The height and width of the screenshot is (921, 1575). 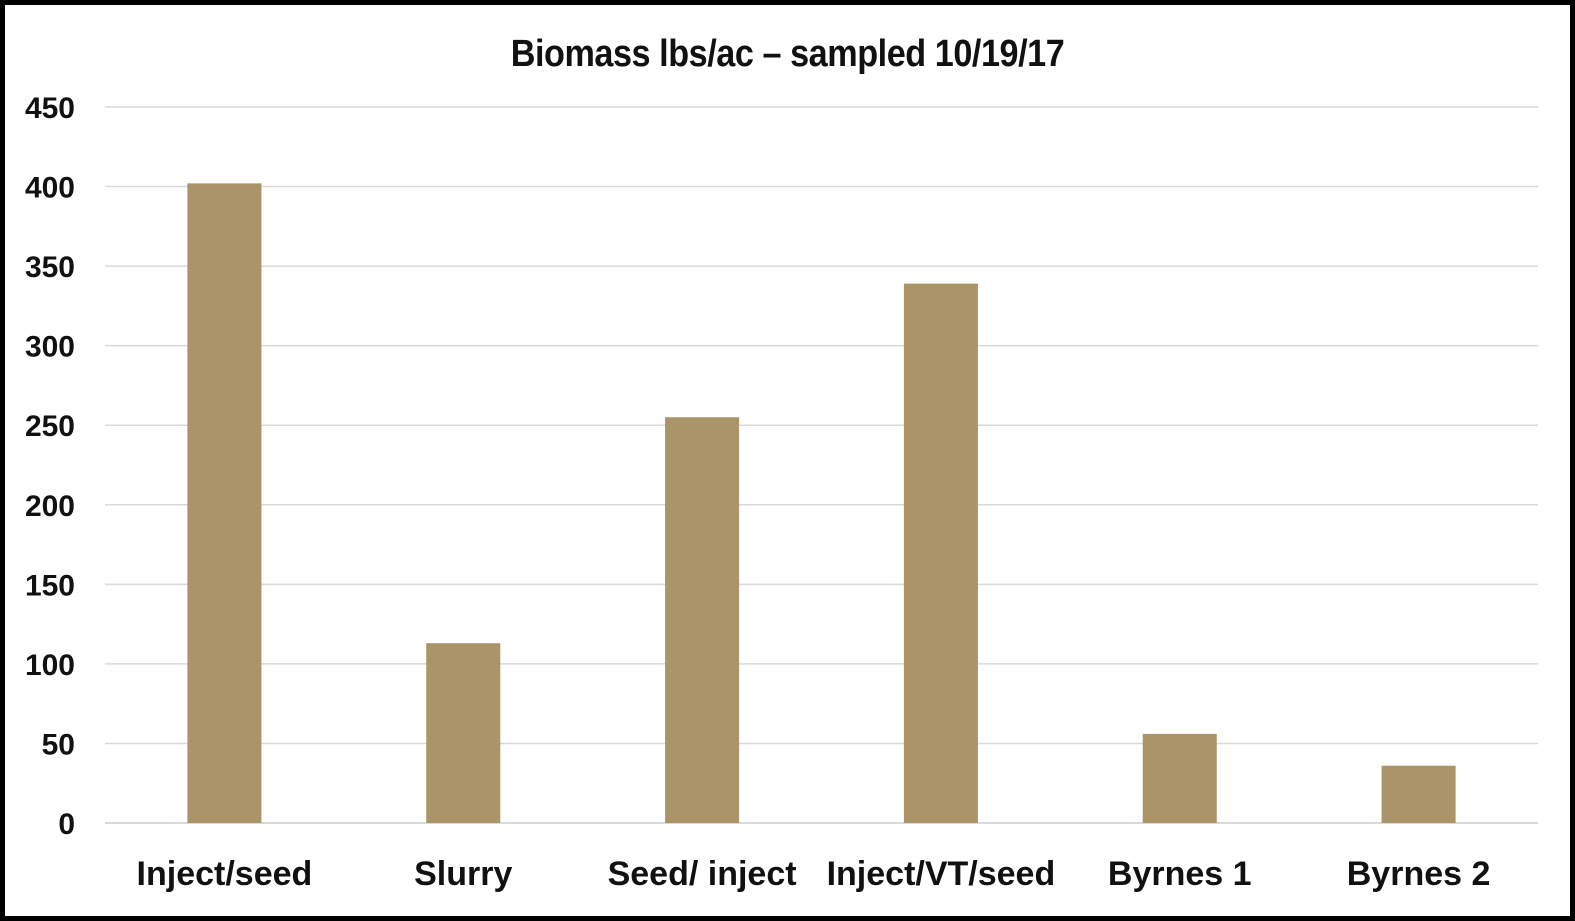 What do you see at coordinates (1180, 874) in the screenshot?
I see `x-category-label: Byrnes 1` at bounding box center [1180, 874].